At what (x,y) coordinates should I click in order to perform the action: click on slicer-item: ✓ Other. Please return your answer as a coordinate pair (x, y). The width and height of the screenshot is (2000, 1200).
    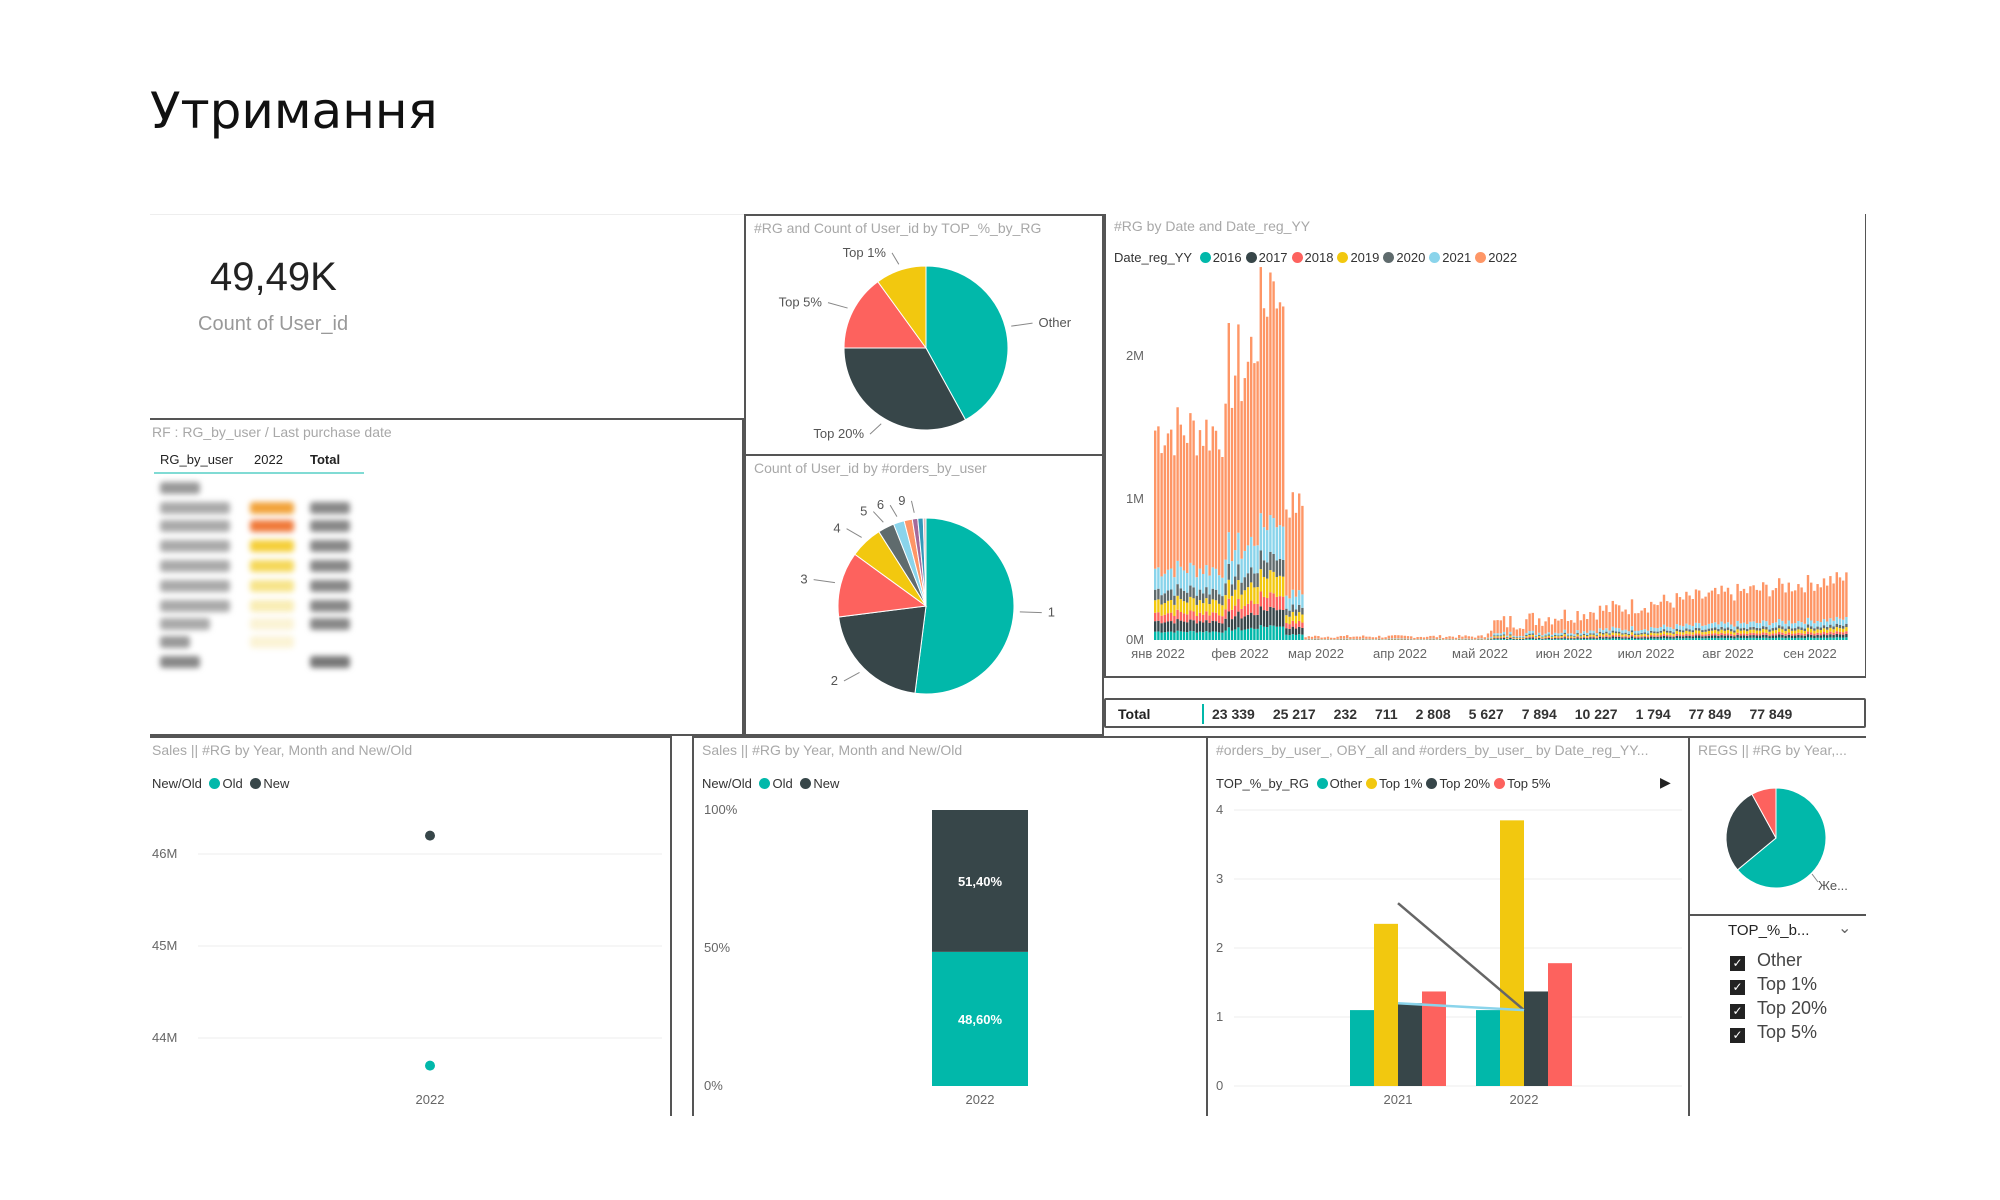
    Looking at the image, I should click on (1766, 960).